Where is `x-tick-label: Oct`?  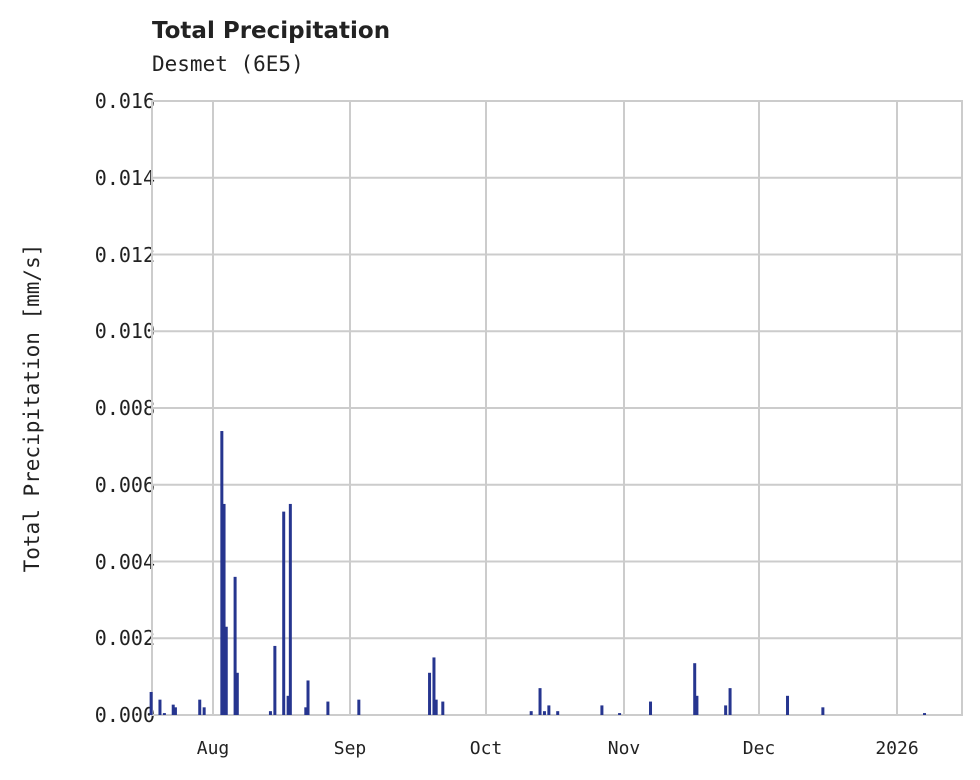 x-tick-label: Oct is located at coordinates (486, 748).